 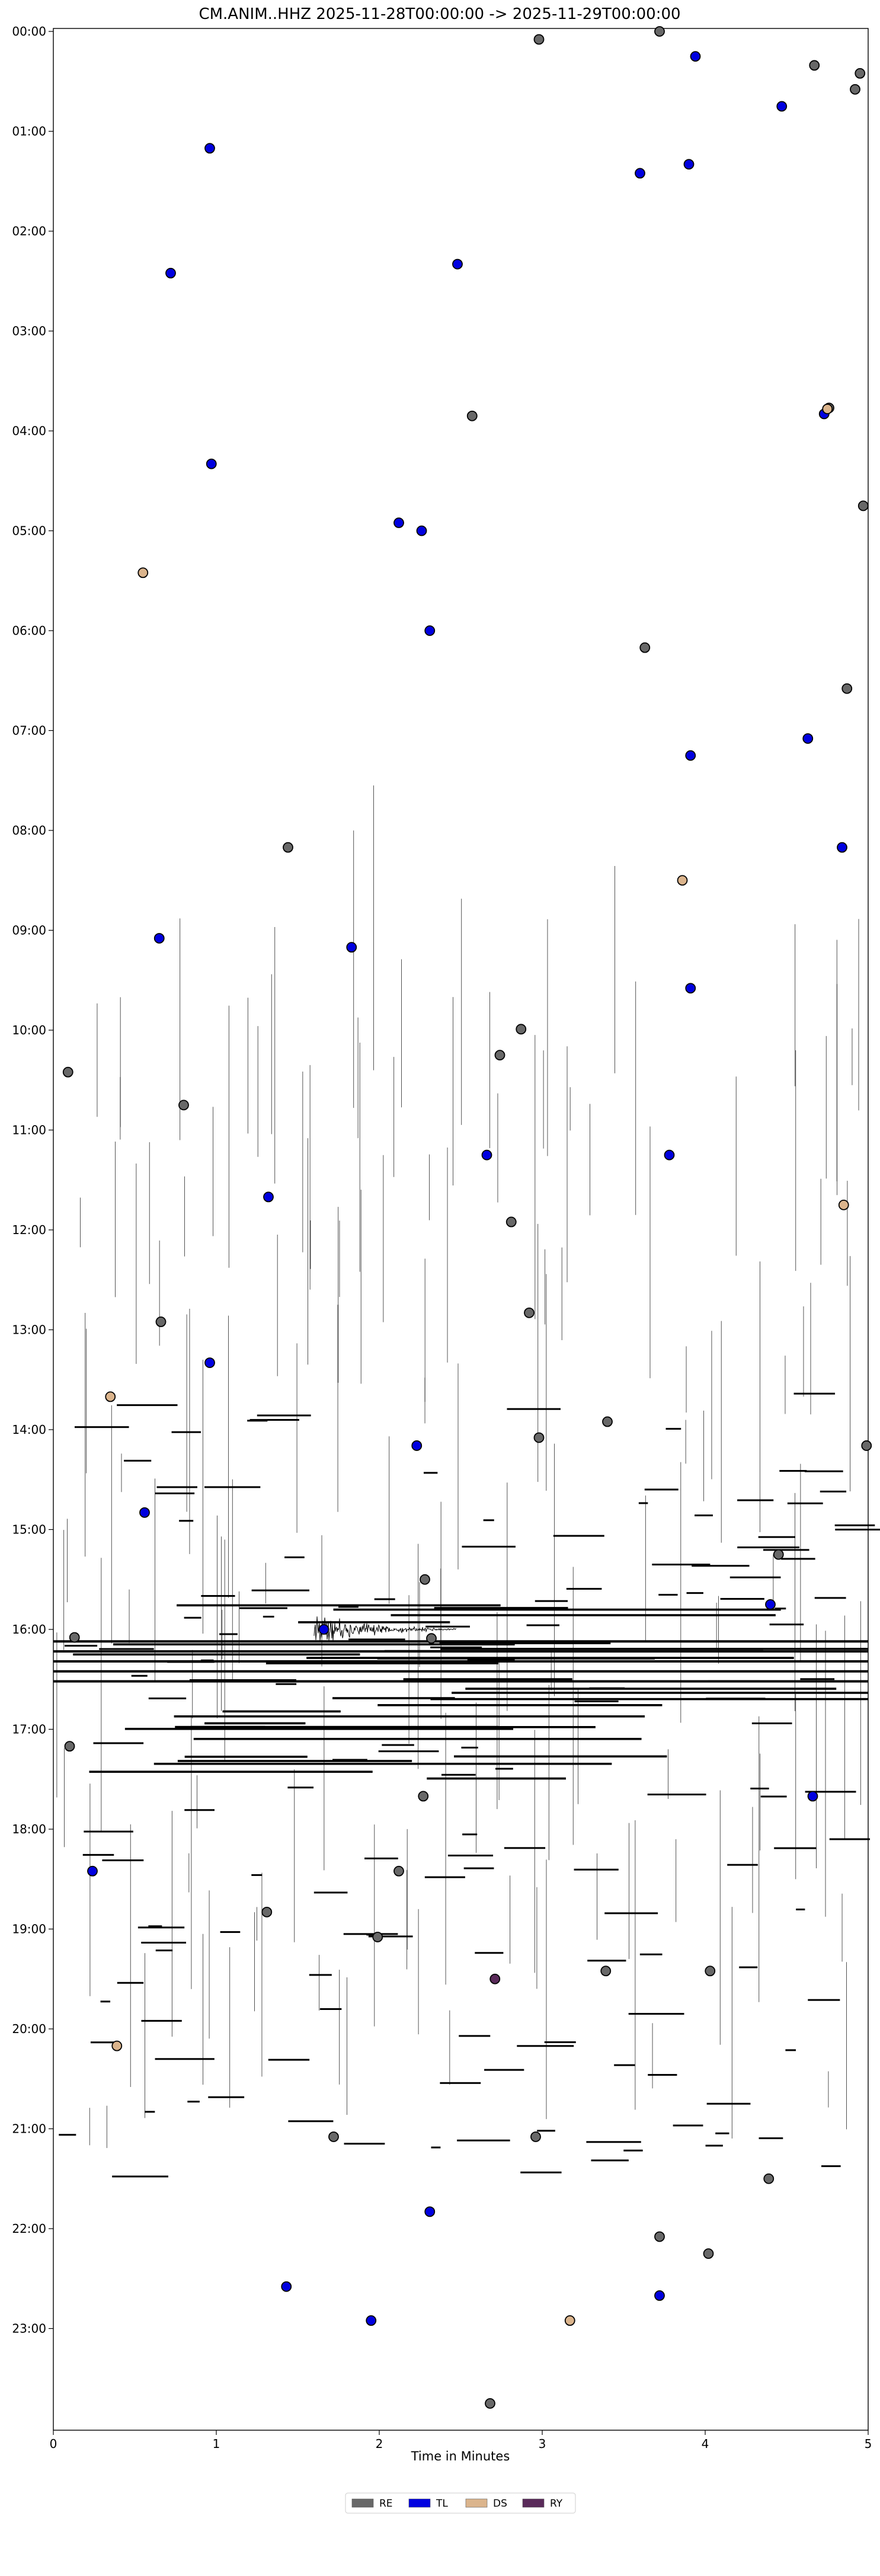 I want to click on y-tick-label: 09:00, so click(x=29, y=930).